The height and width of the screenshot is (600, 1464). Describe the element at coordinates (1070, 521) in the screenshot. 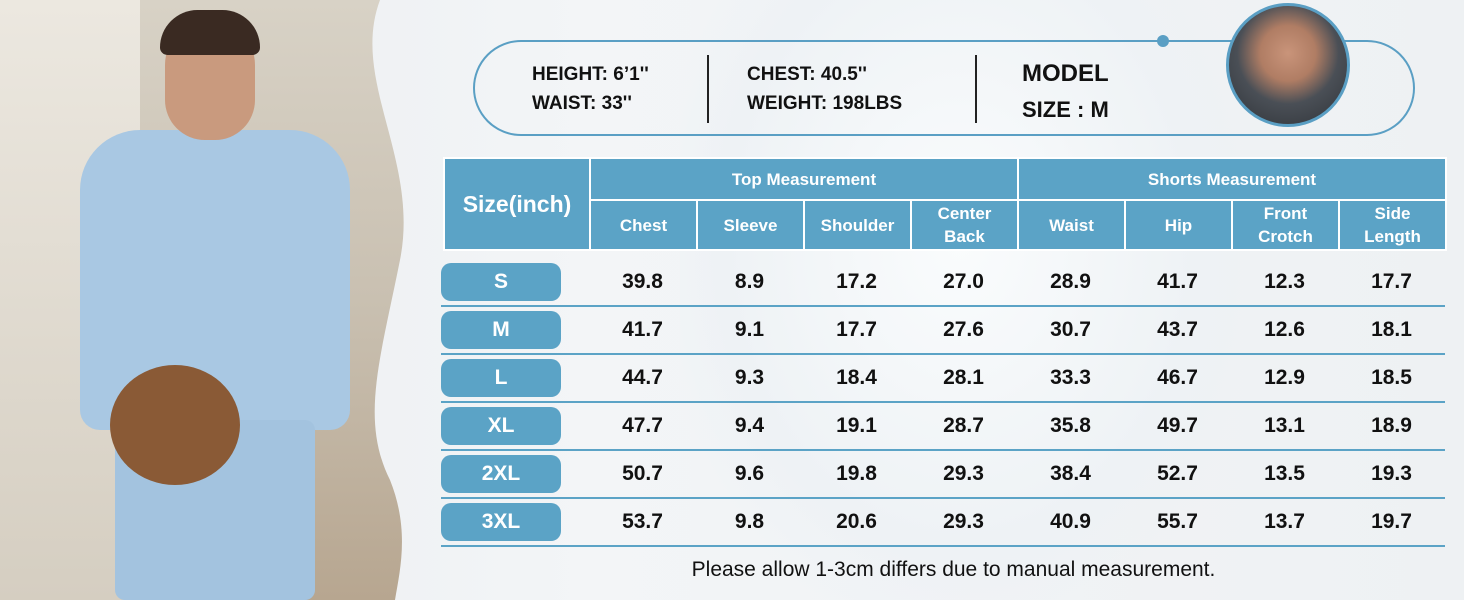

I see `table-cell: 40.9` at that location.